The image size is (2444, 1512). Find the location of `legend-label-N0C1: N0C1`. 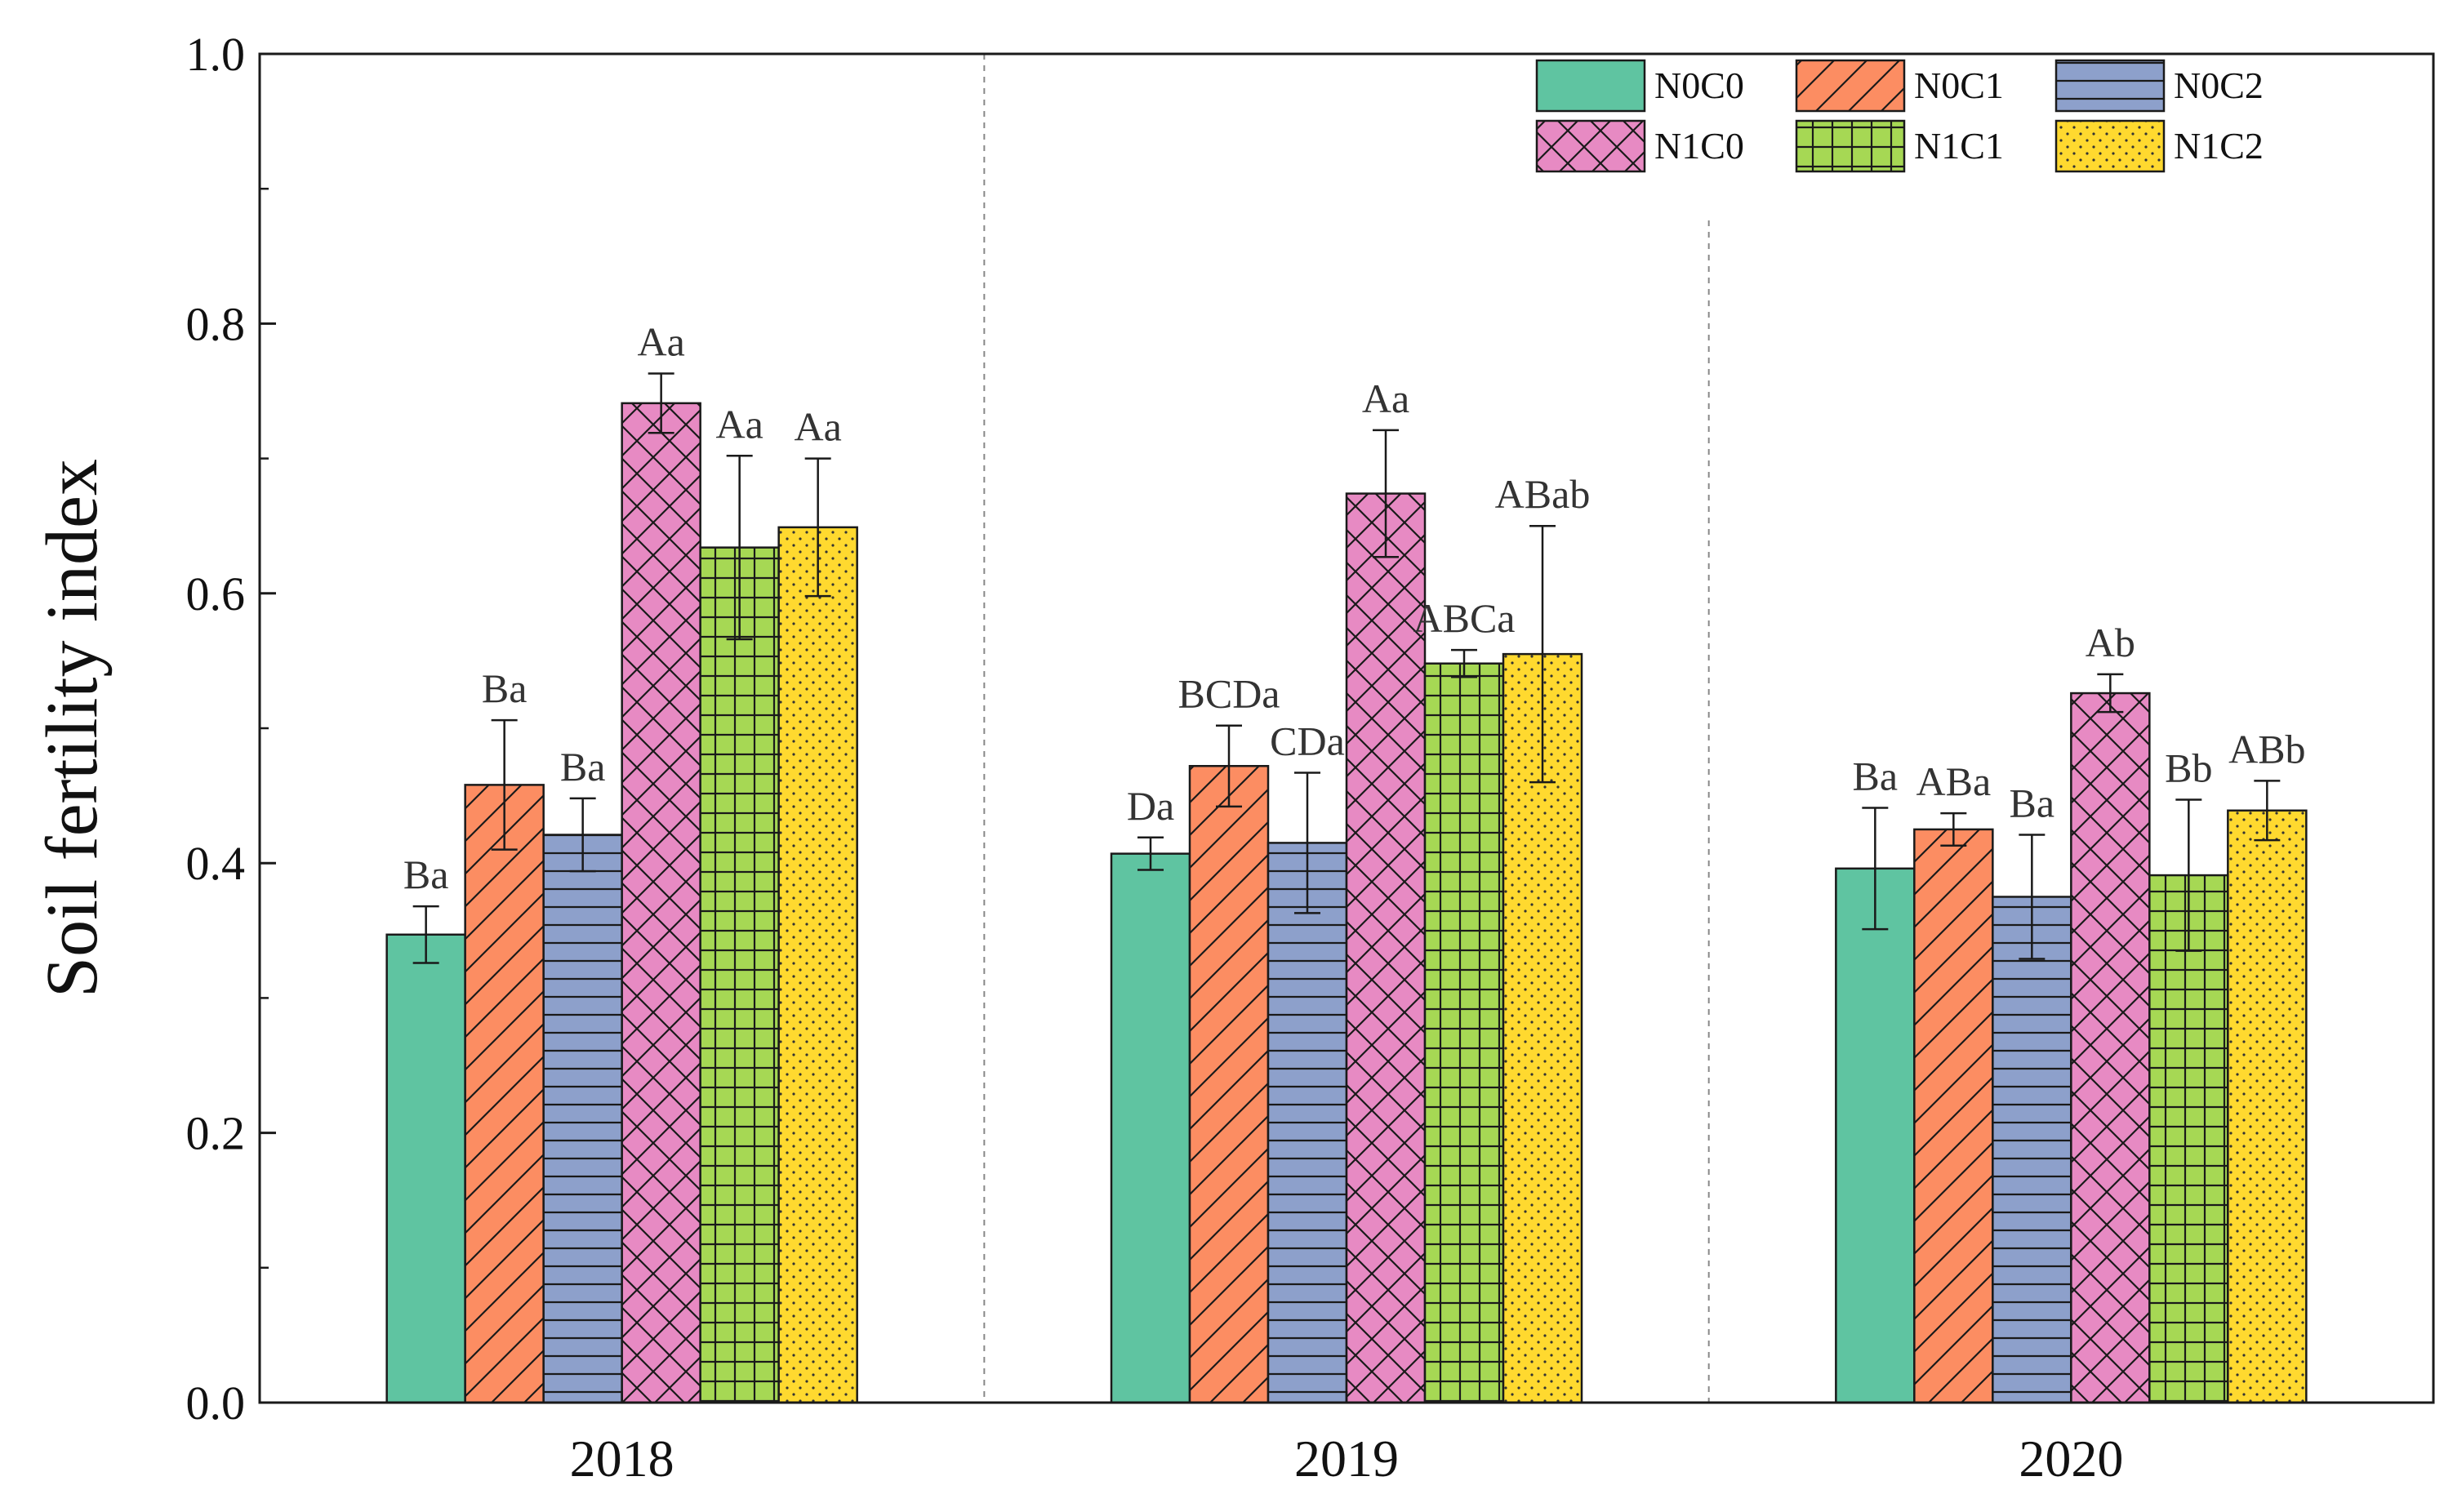

legend-label-N0C1: N0C1 is located at coordinates (1959, 85).